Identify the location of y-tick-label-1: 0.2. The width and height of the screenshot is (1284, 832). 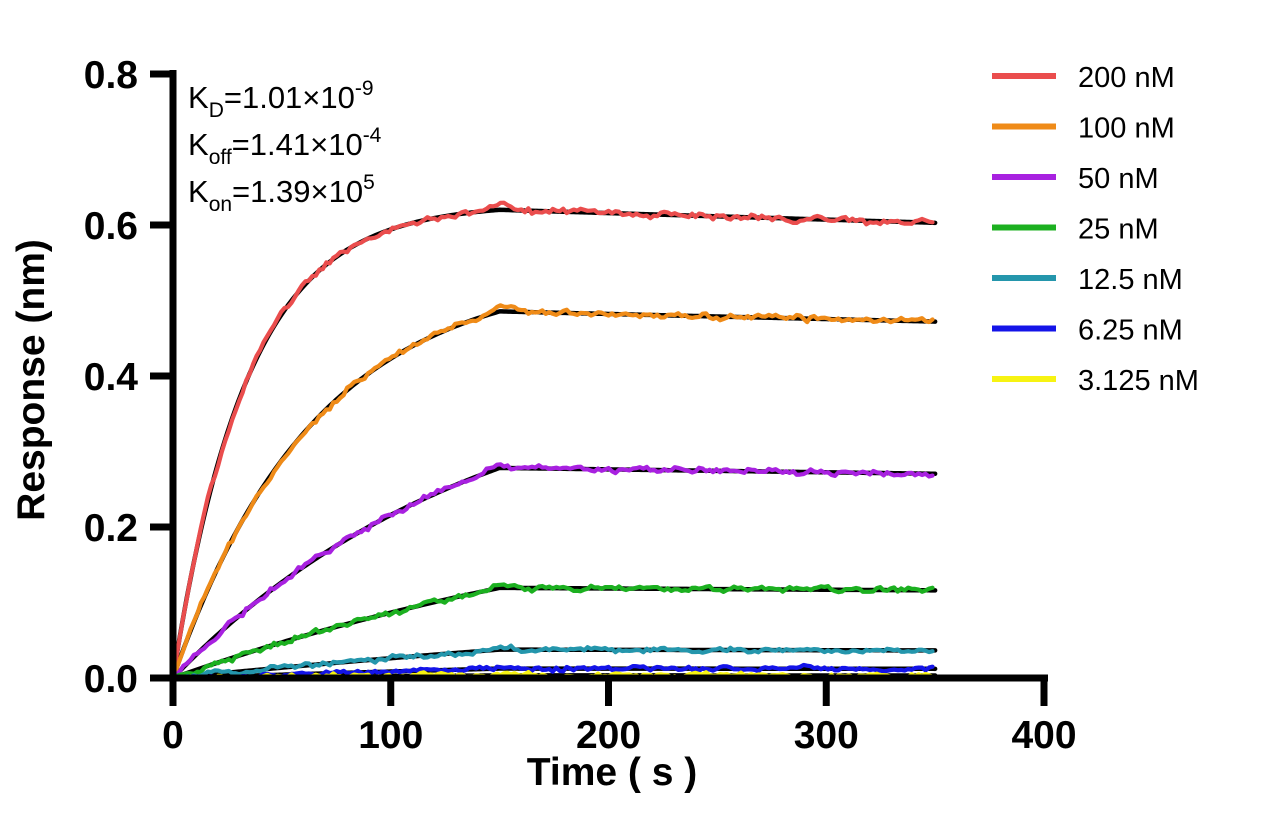
(111, 528).